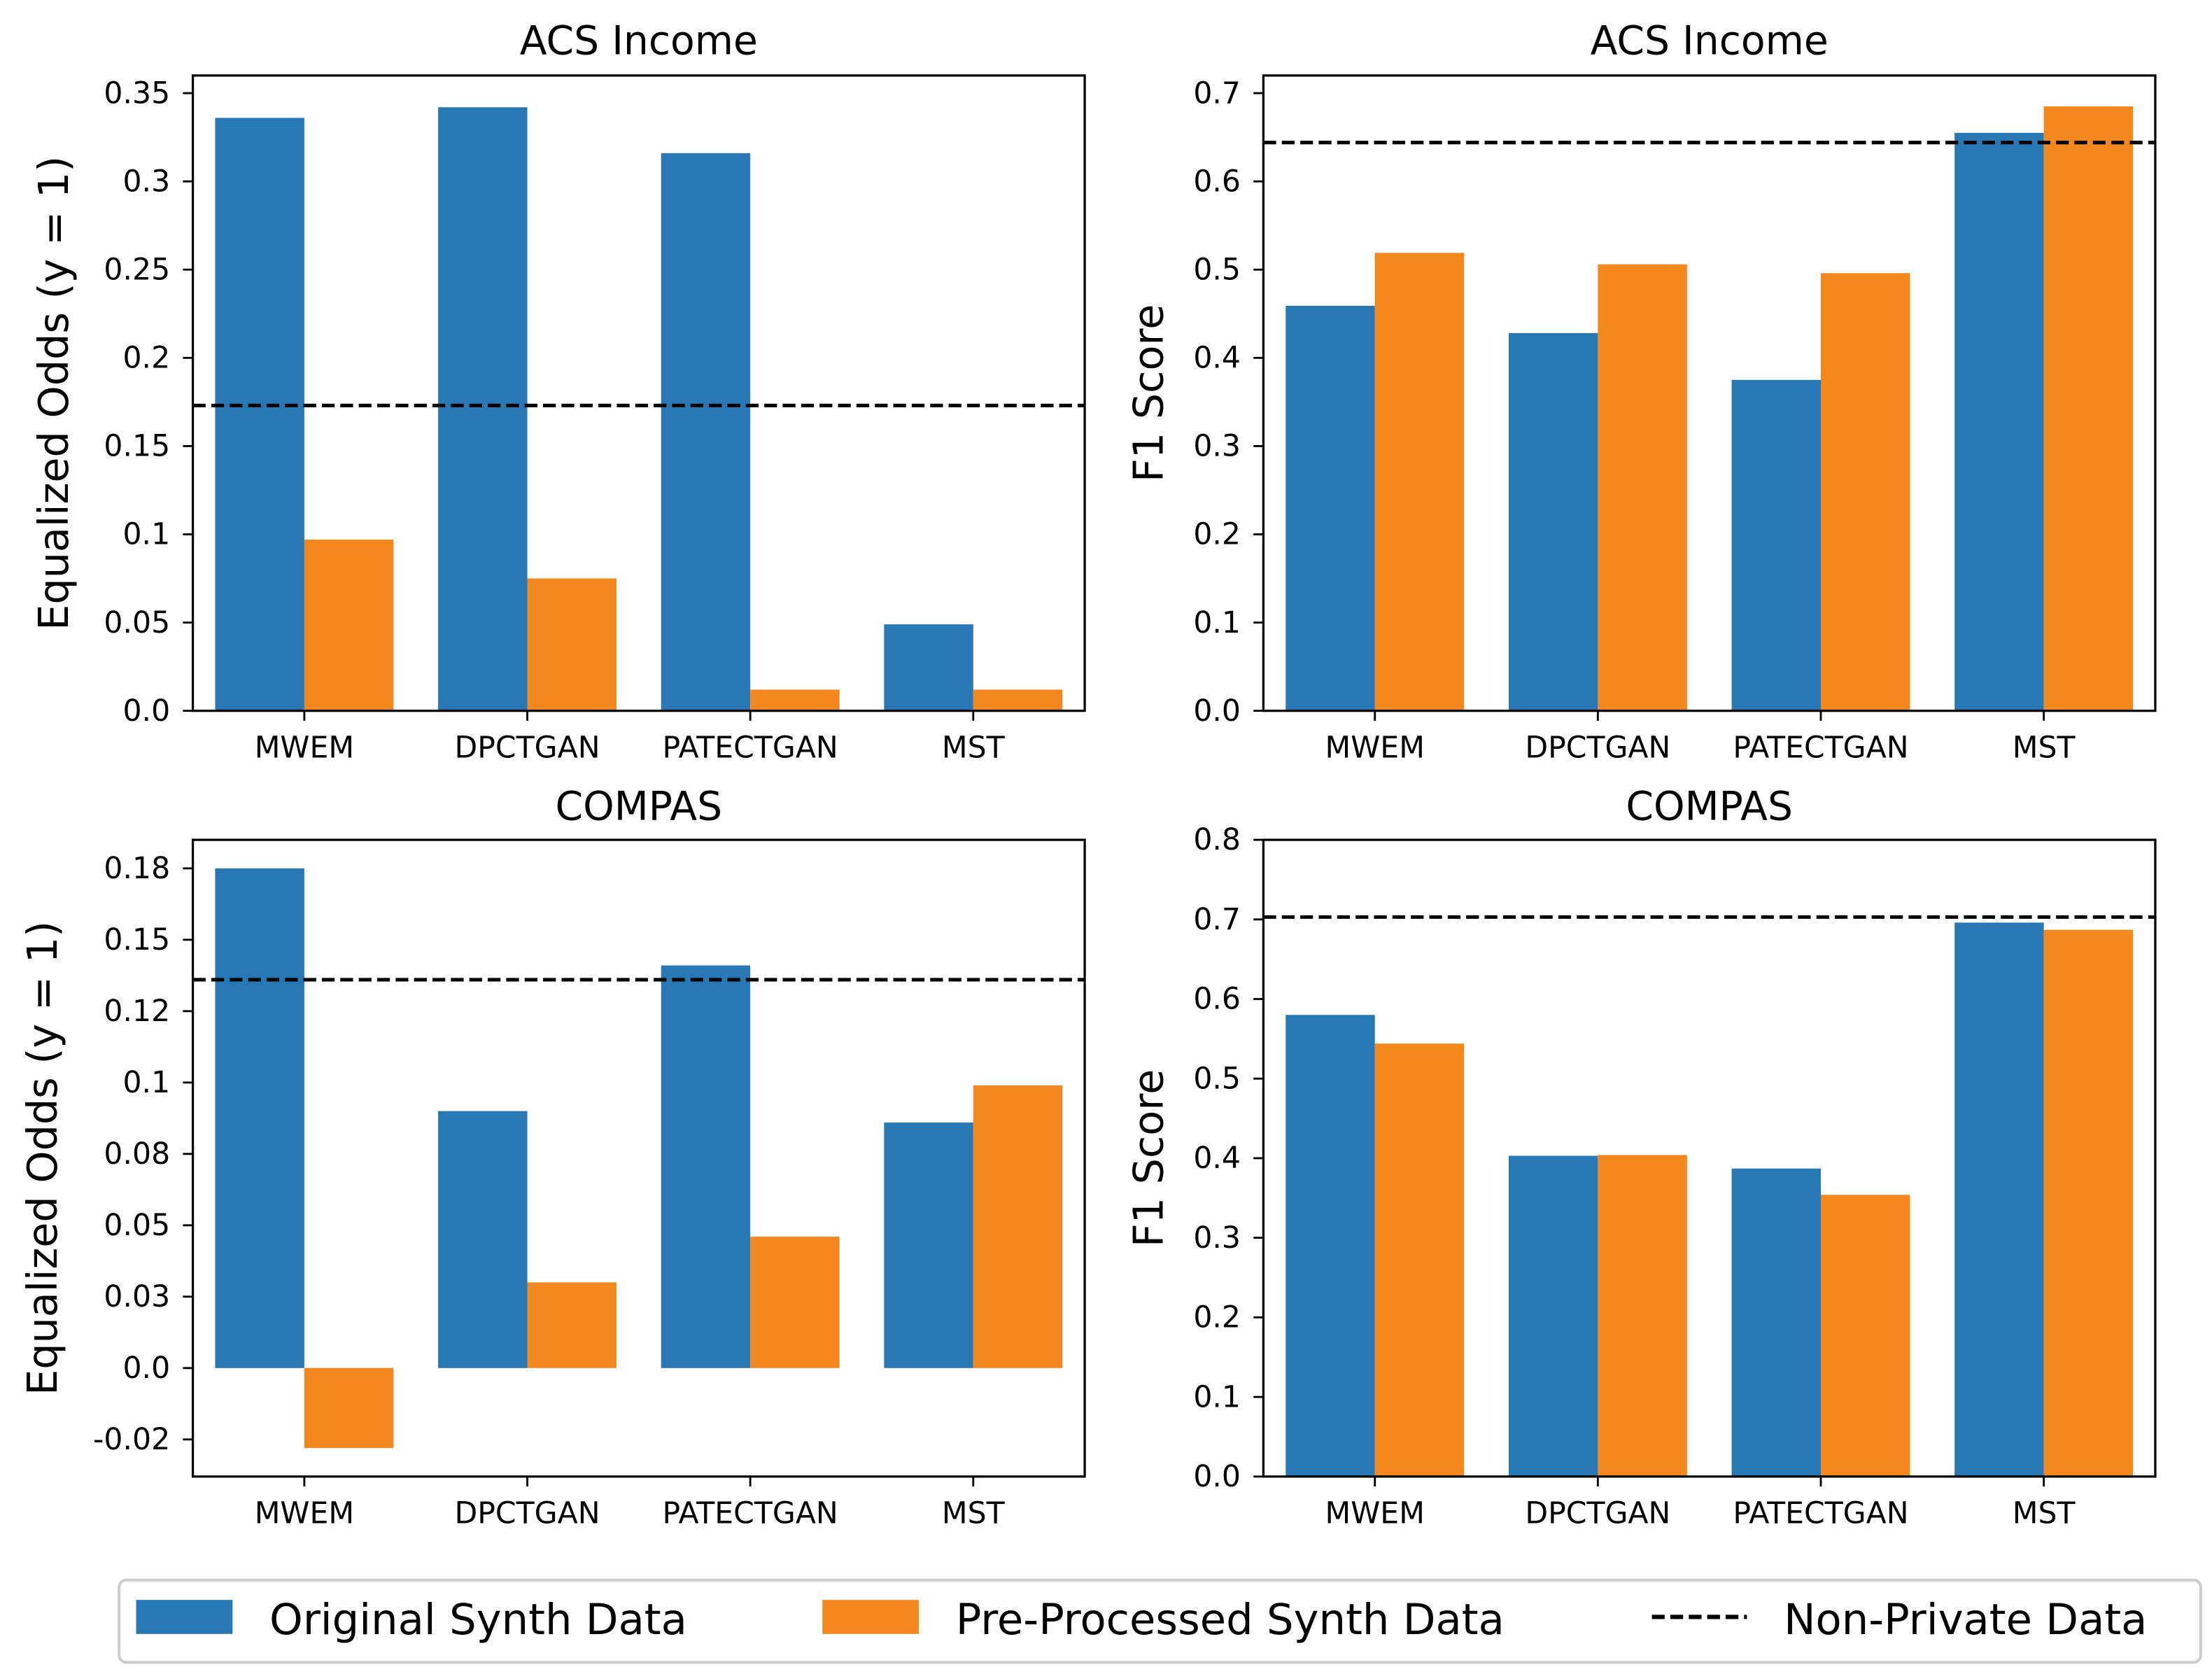 Image resolution: width=2212 pixels, height=1674 pixels. I want to click on legend-label-original: Original Synth Data, so click(478, 1620).